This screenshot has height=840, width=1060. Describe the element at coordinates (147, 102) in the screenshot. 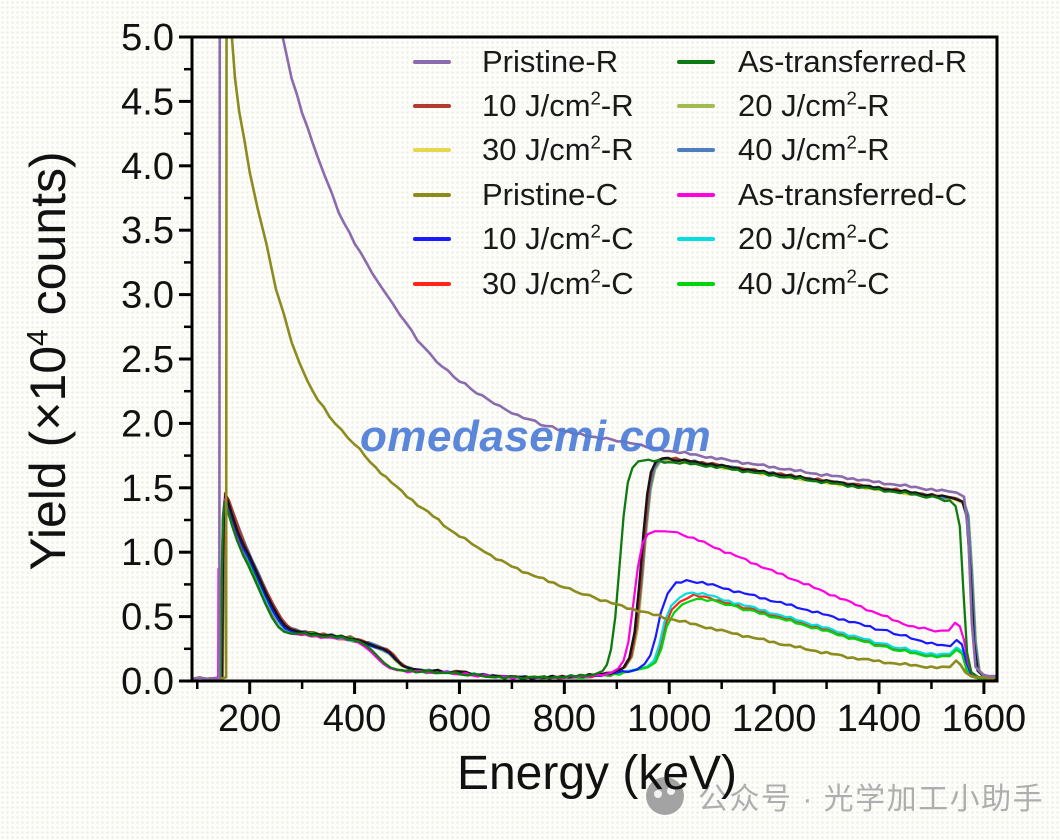

I see `y-tick-label: 4.5` at that location.